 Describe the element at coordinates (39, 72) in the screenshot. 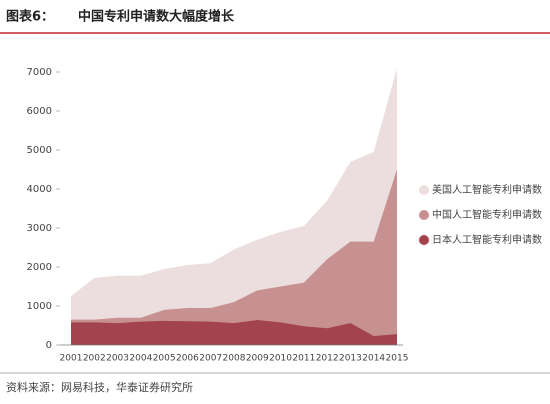

I see `y-tick-label: 7000` at that location.